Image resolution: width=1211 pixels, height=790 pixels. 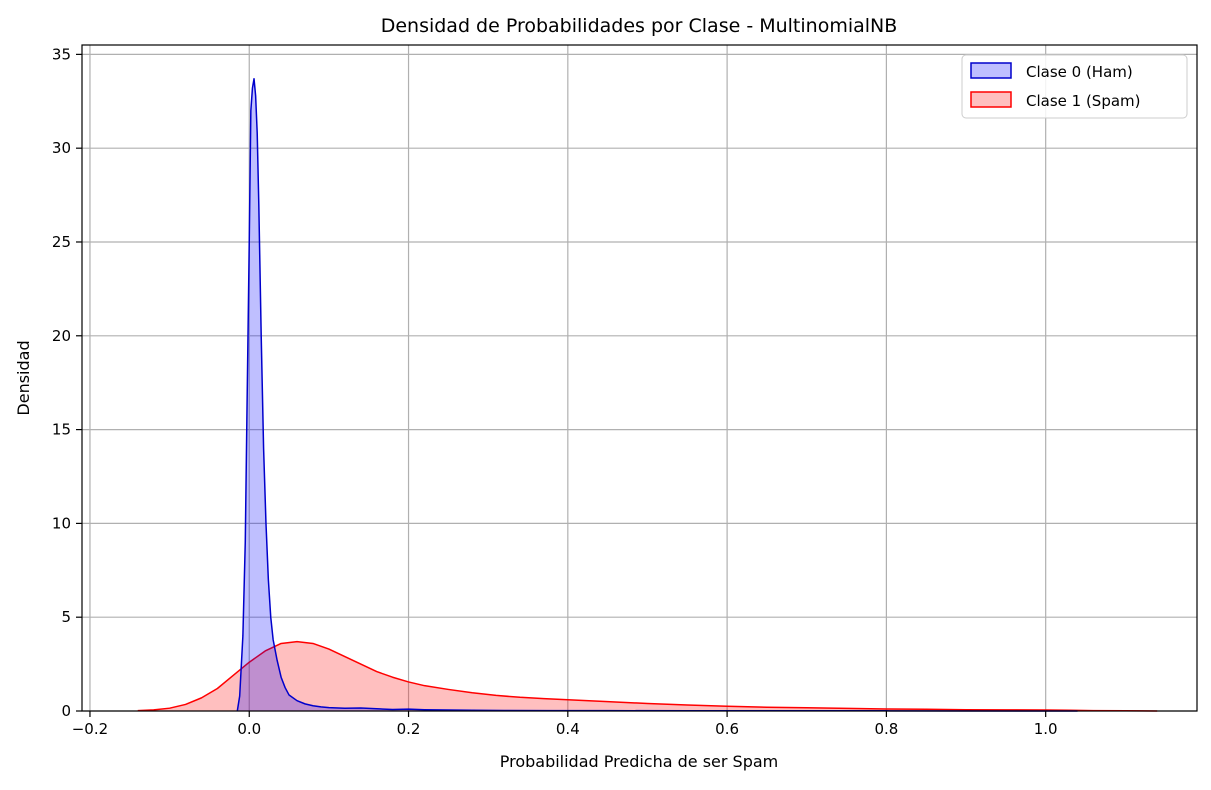 What do you see at coordinates (1046, 729) in the screenshot?
I see `x-tick-label: 1.0` at bounding box center [1046, 729].